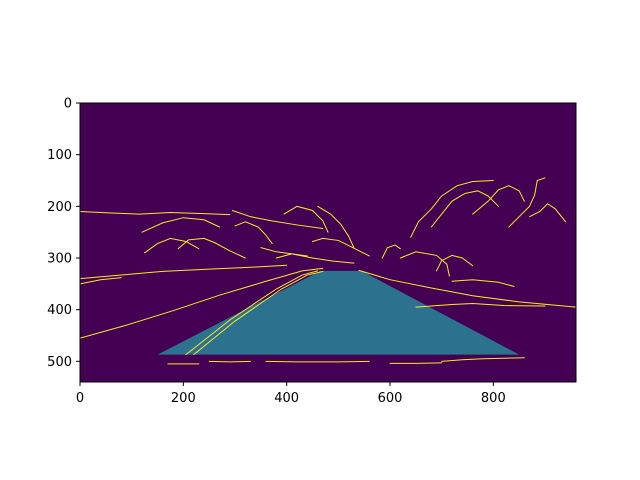 The image size is (640, 480). Describe the element at coordinates (338, 312) in the screenshot. I see `masked-region` at that location.